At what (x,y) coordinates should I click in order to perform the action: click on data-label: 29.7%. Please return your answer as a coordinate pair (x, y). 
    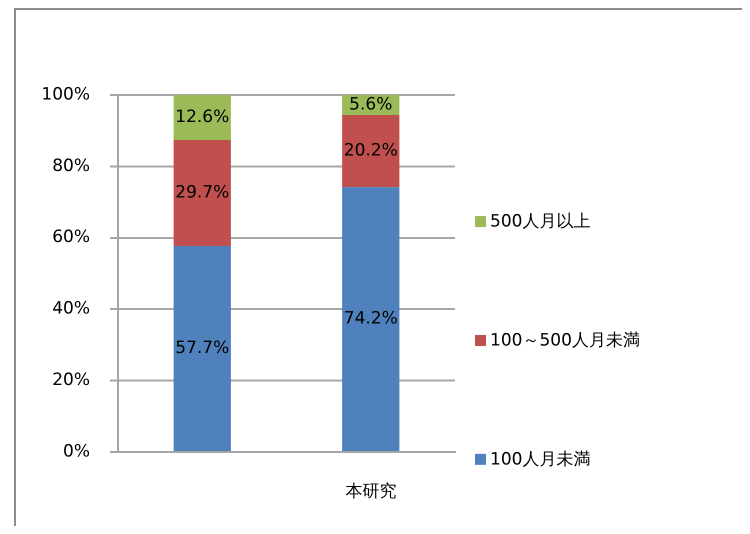
    Looking at the image, I should click on (202, 192).